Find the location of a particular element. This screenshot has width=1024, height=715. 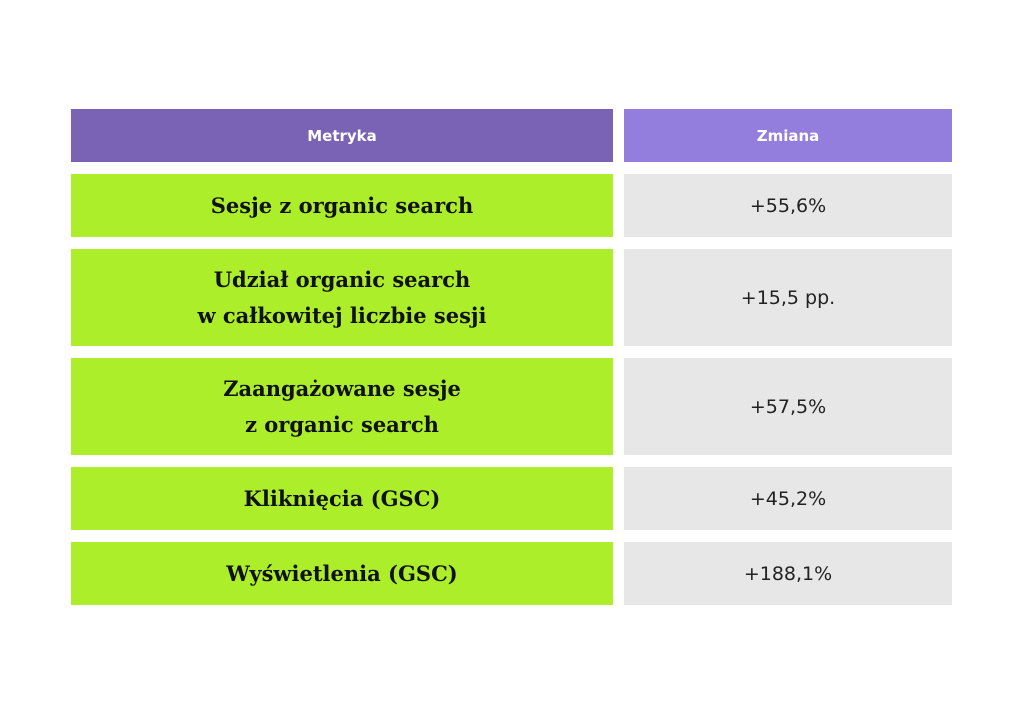

header-metric: Metryka is located at coordinates (342, 135).